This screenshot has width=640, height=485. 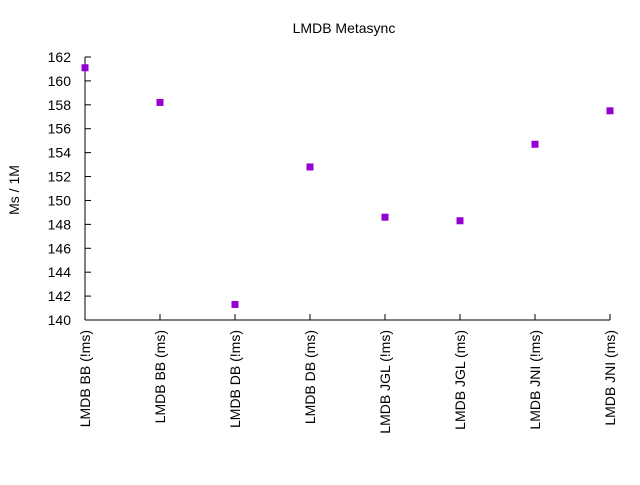 I want to click on x-tick-label: LMDB BB (ms), so click(x=160, y=376).